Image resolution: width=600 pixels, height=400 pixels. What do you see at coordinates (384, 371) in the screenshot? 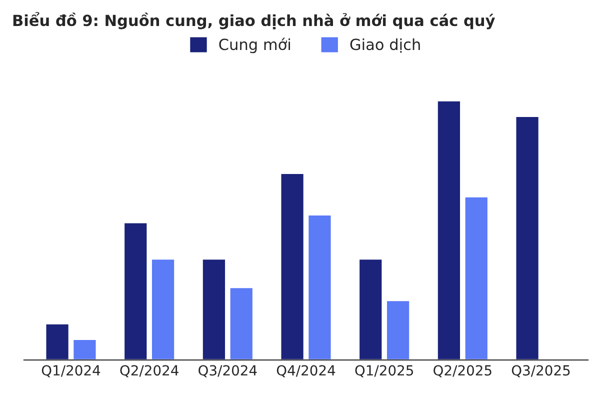
I see `x-tick-label: Q1/2025` at bounding box center [384, 371].